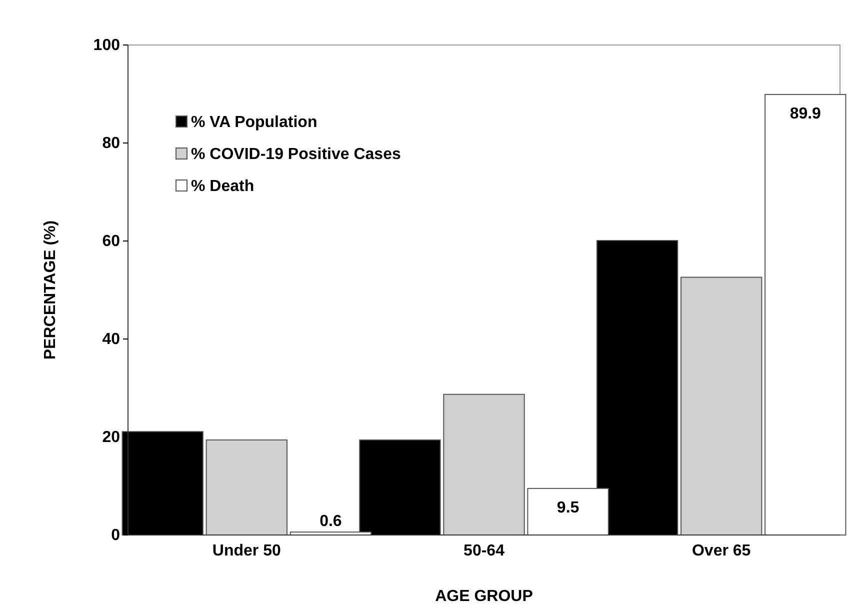 The height and width of the screenshot is (610, 851). I want to click on legend-label: % Death, so click(222, 186).